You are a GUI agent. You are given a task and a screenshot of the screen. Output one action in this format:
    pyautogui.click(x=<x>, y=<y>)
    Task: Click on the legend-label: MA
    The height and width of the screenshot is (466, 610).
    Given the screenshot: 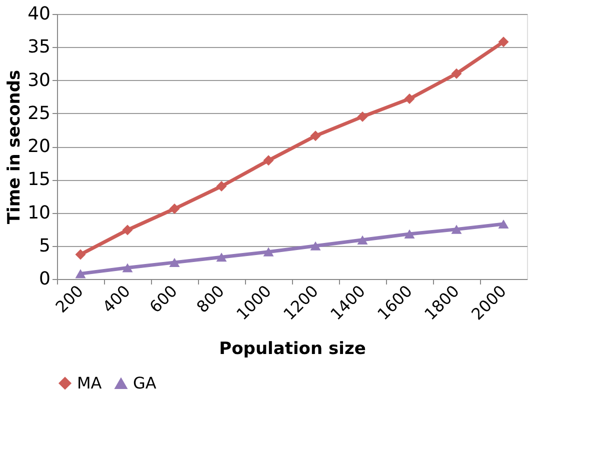 What is the action you would take?
    pyautogui.click(x=89, y=382)
    